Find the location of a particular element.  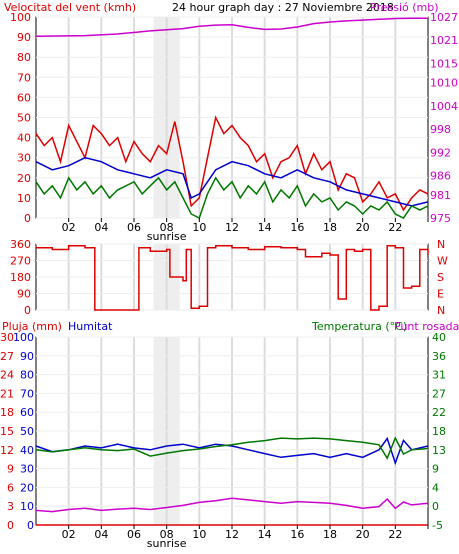

humidity-y-tick-label: 80 is located at coordinates (27, 375).